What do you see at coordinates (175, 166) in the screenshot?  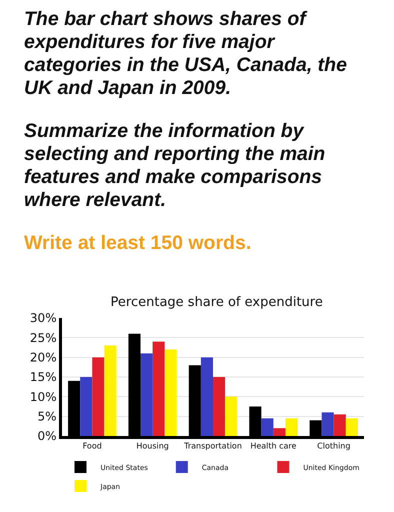 I see `text: Summarize the information by selecting and reporting the main features and make comparisons where relevant.` at bounding box center [175, 166].